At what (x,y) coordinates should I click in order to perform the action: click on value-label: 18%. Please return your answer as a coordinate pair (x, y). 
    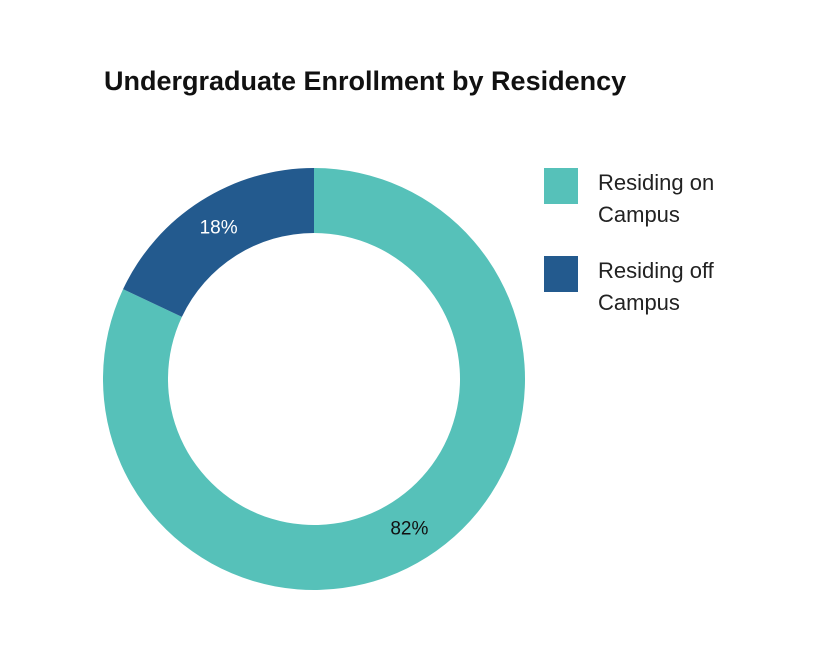
    Looking at the image, I should click on (219, 228).